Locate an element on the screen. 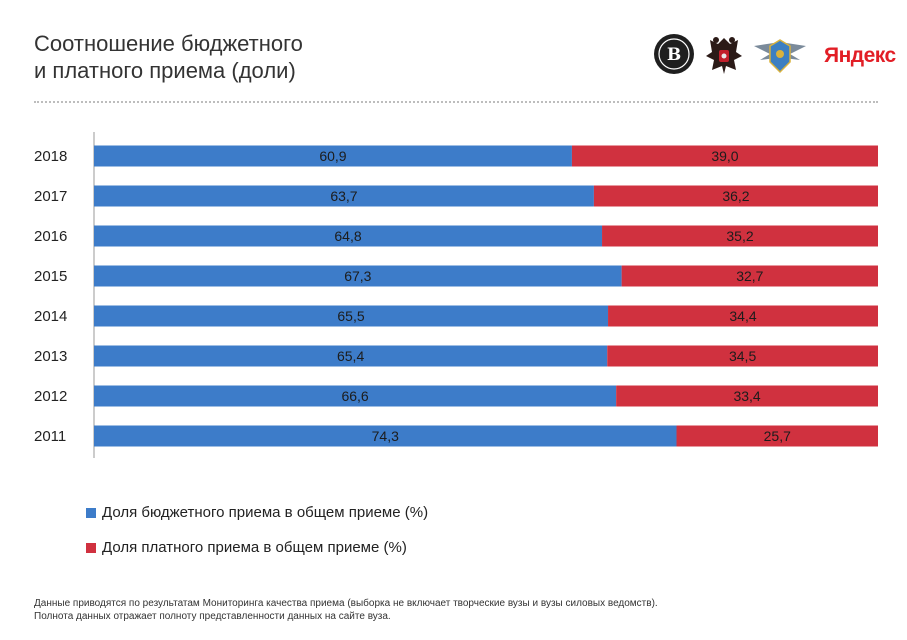 This screenshot has height=640, width=907. hse-logo: В is located at coordinates (674, 54).